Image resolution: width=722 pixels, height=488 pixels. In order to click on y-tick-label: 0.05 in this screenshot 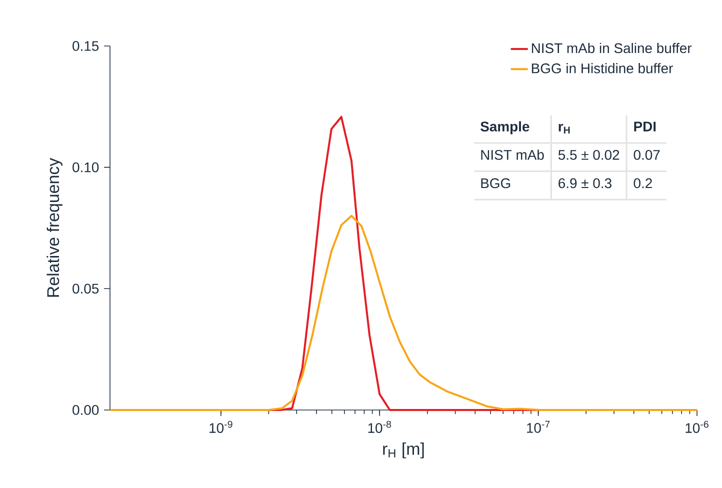, I will do `click(85, 289)`.